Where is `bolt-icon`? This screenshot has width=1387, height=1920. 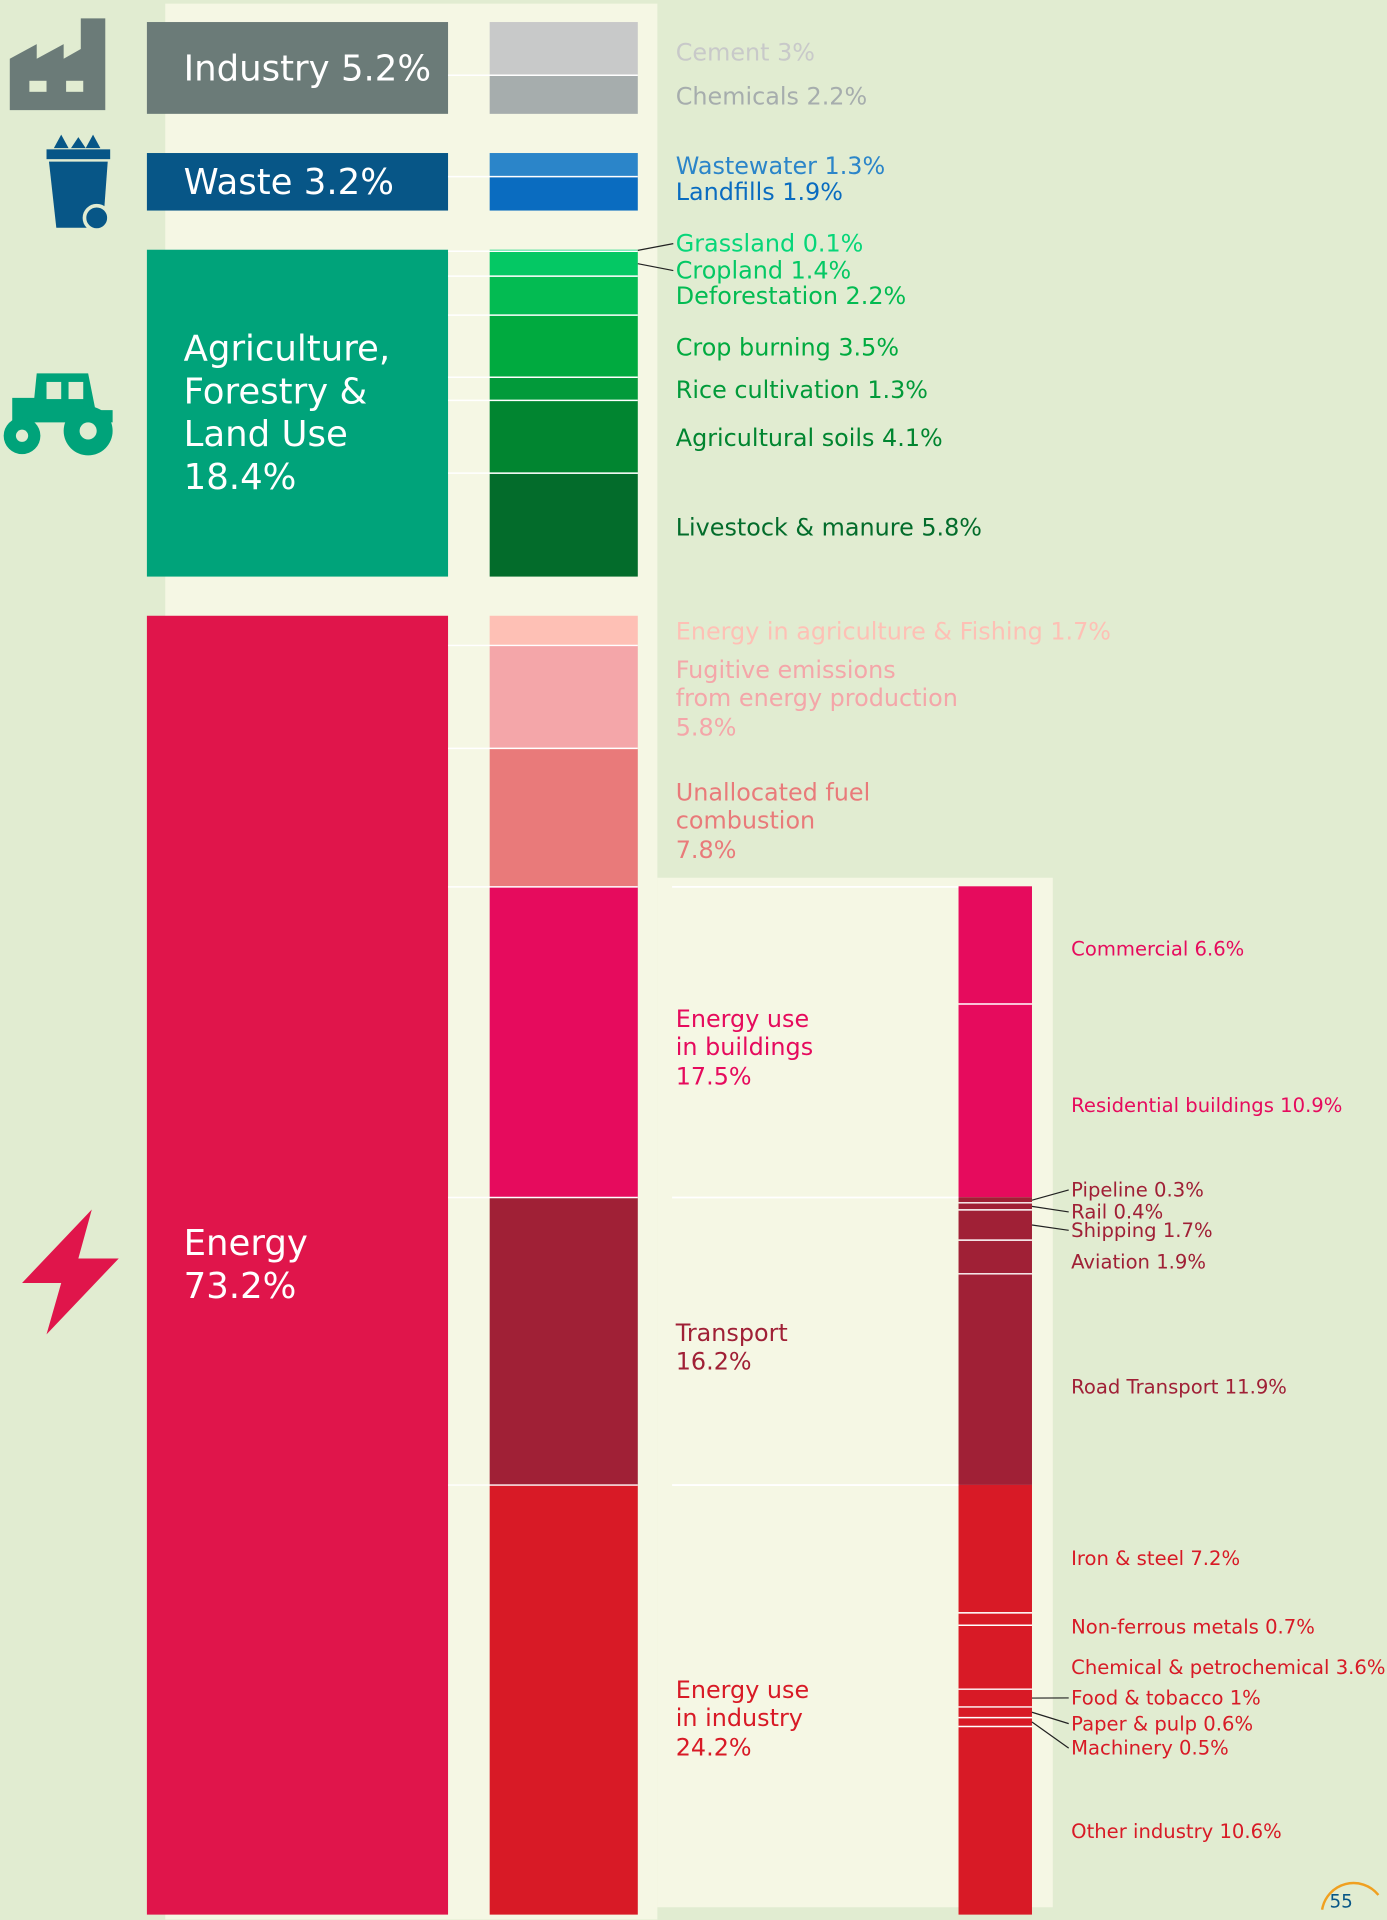 bolt-icon is located at coordinates (70, 1271).